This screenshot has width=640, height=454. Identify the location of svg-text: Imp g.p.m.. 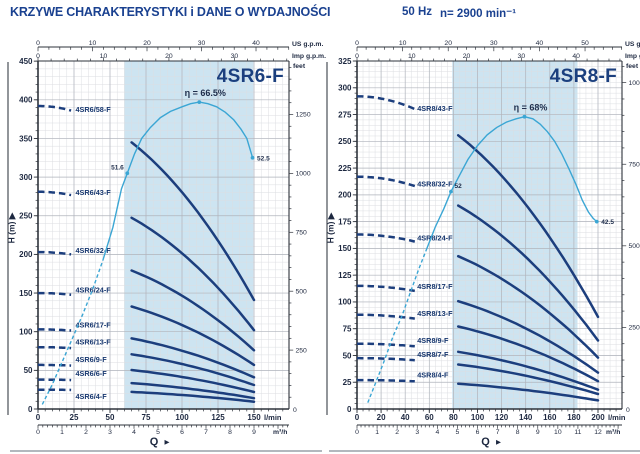
(309, 56).